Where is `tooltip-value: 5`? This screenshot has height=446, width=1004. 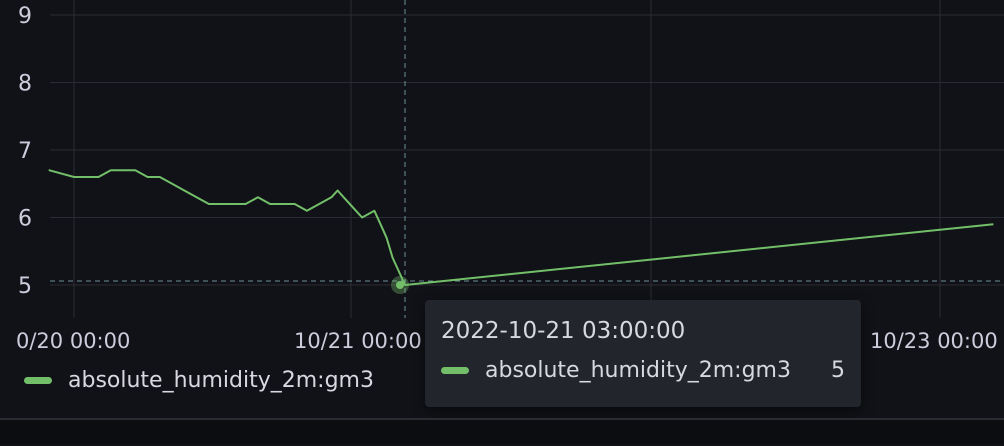
tooltip-value: 5 is located at coordinates (838, 370).